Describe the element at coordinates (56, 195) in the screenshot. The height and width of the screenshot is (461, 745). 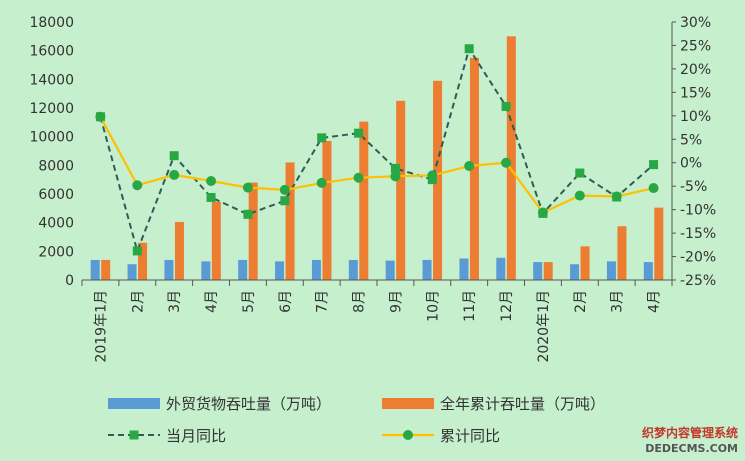
I see `left-tick-label: 6000` at that location.